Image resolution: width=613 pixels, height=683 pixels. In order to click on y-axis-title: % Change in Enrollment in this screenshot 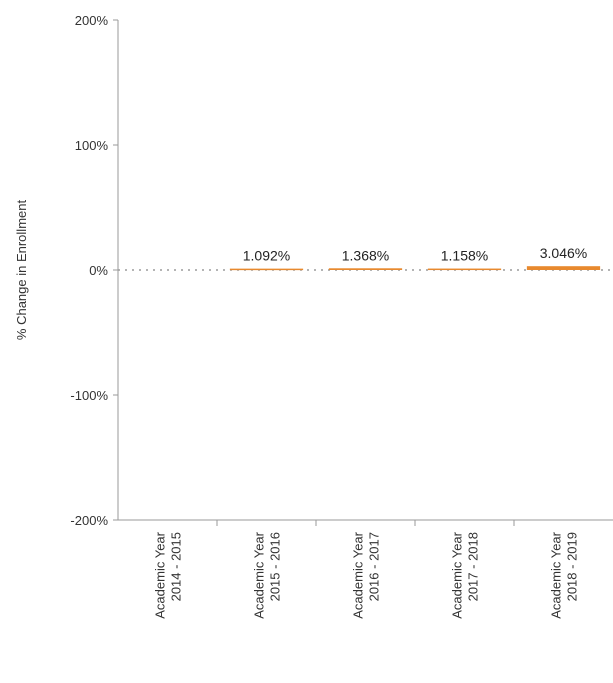, I will do `click(21, 270)`.